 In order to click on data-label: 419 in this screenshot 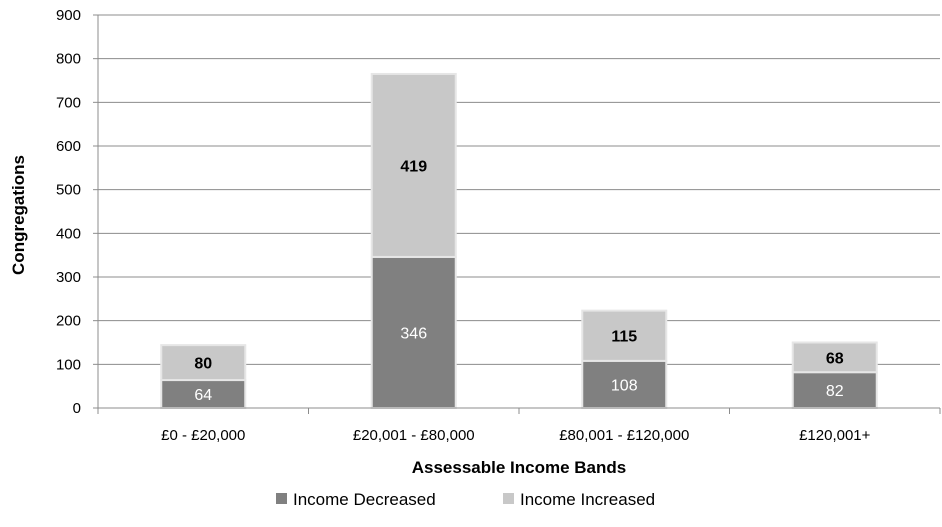, I will do `click(413, 166)`.